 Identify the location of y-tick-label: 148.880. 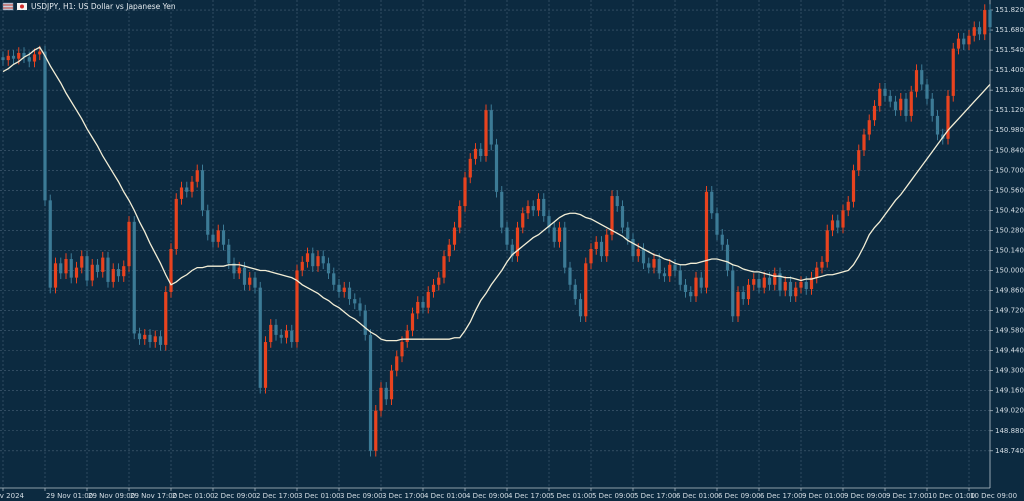
(1009, 431).